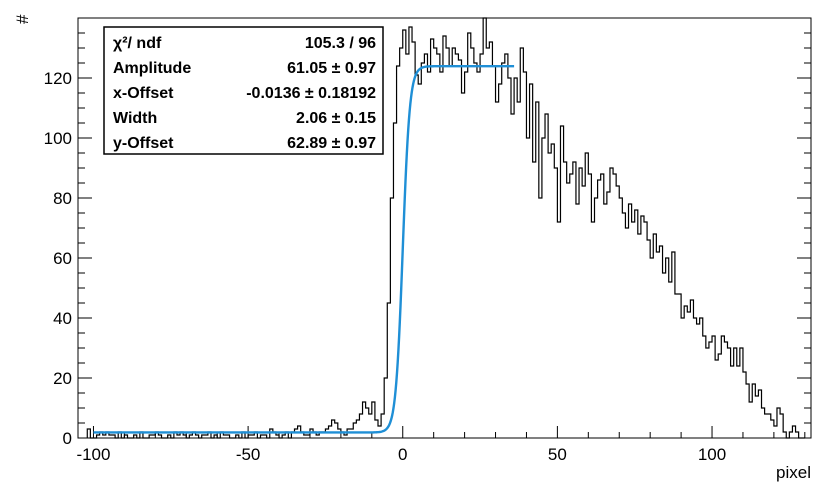  I want to click on y-tick-label: 40, so click(62, 318).